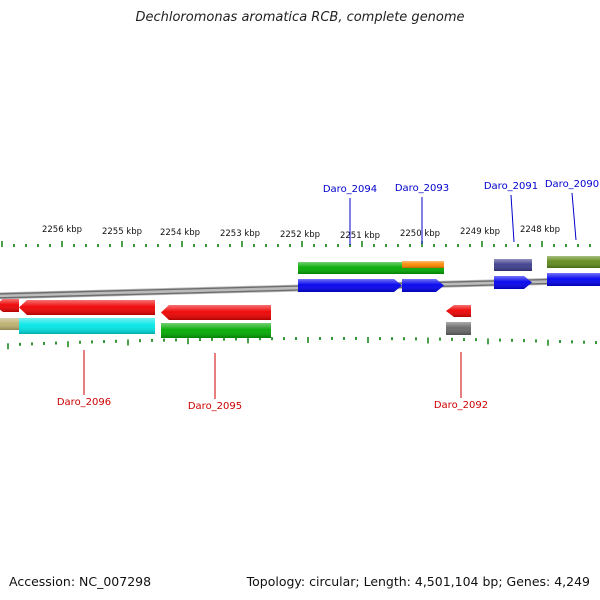  Describe the element at coordinates (540, 230) in the screenshot. I see `scale-label: 2248 kbp` at that location.